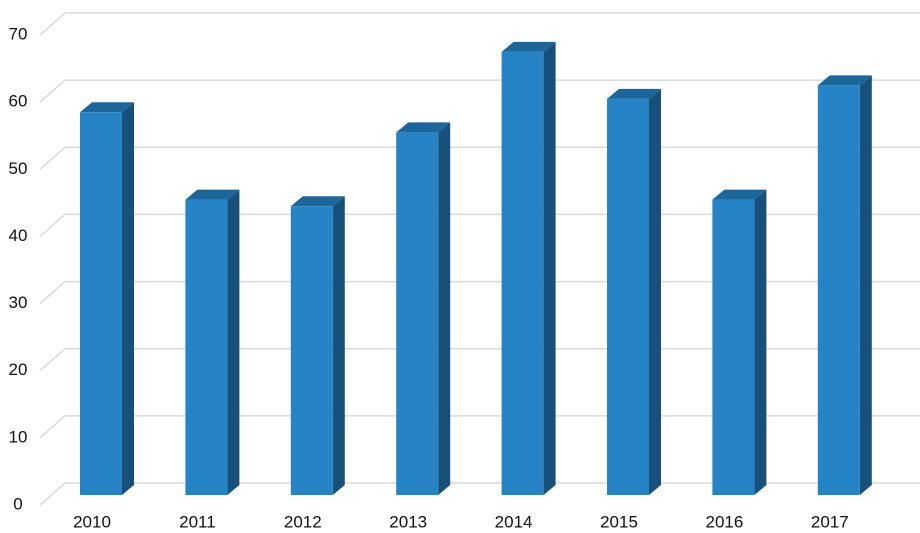  Describe the element at coordinates (18, 101) in the screenshot. I see `y-tick-label: 60` at that location.